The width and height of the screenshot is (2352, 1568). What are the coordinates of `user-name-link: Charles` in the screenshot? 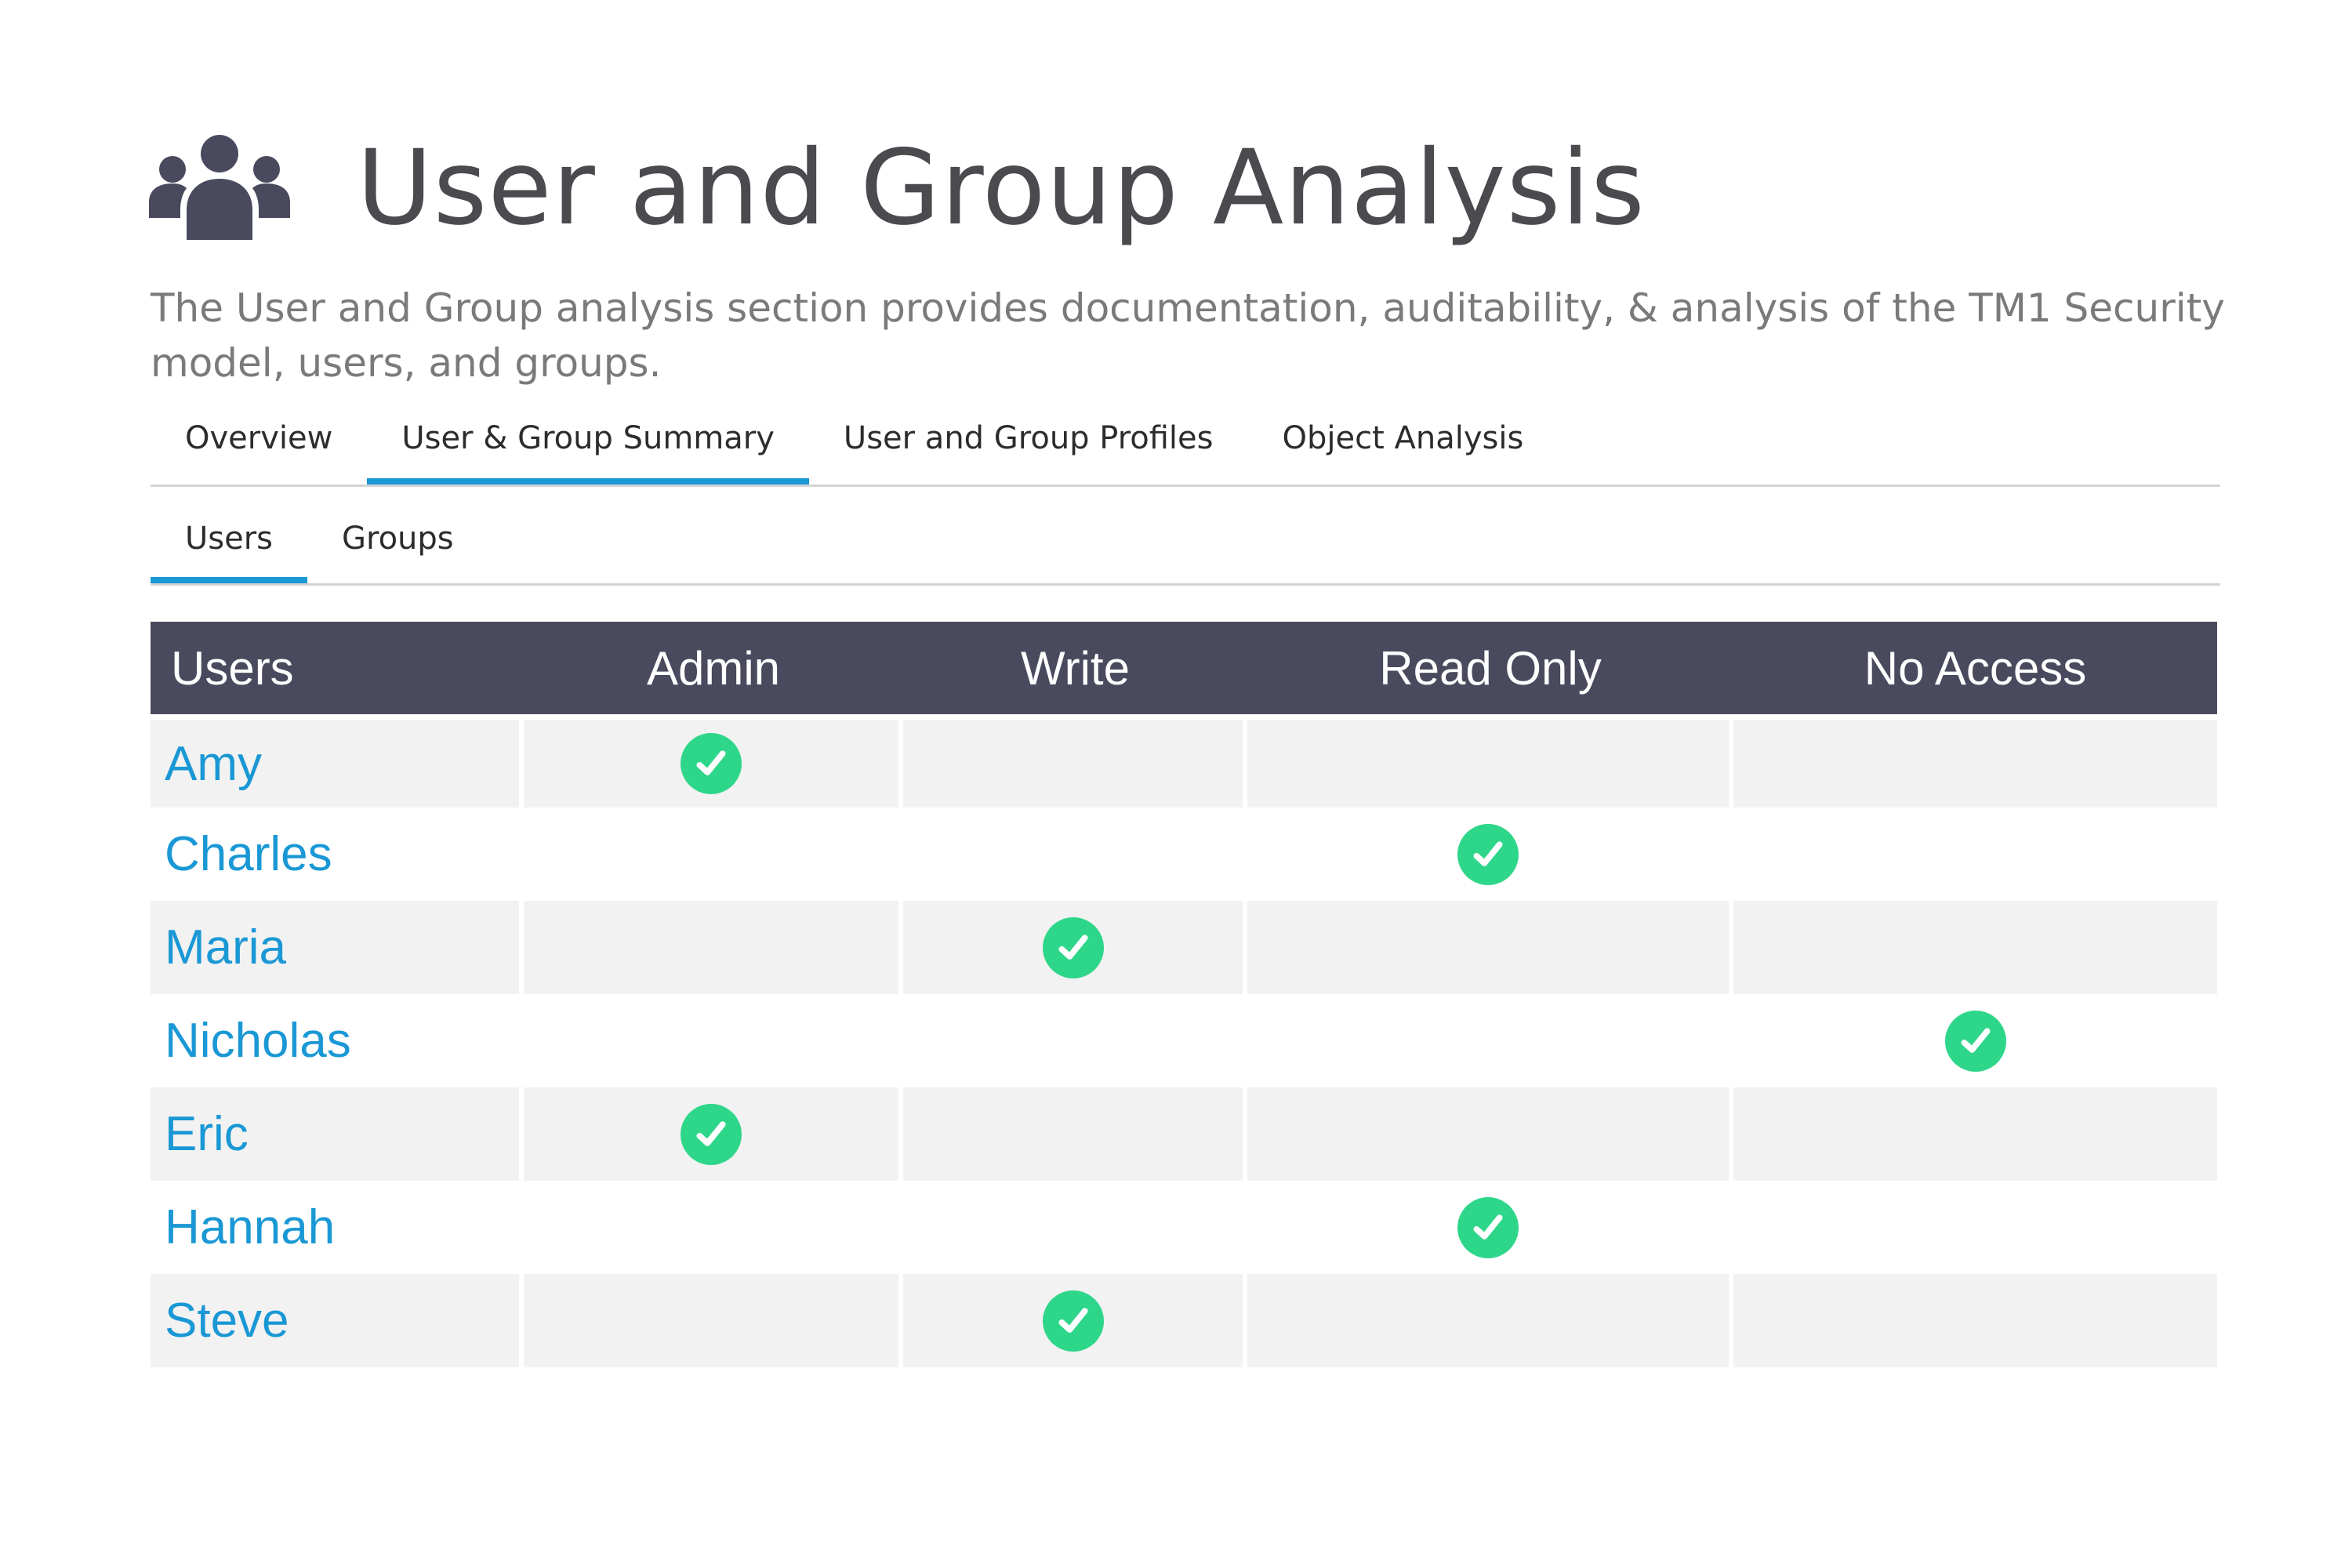 It's located at (337, 855).